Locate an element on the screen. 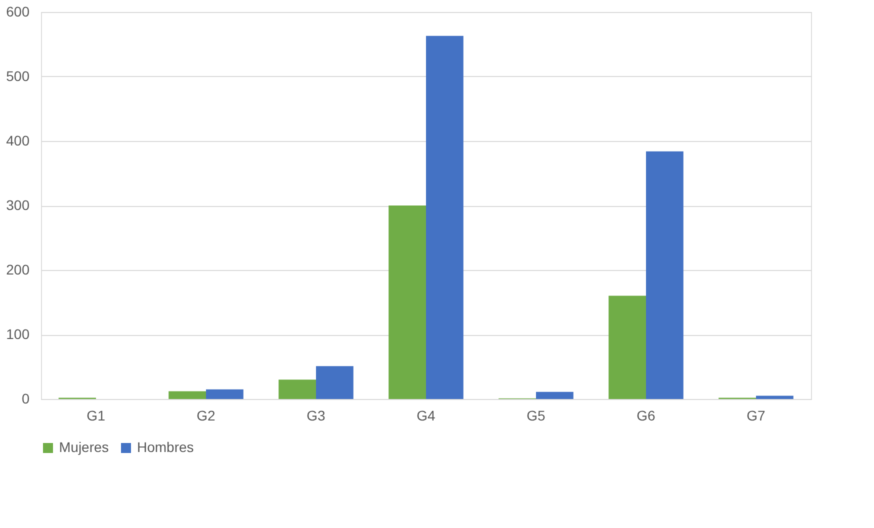 The image size is (874, 528). y-tick-label: 400 is located at coordinates (18, 140).